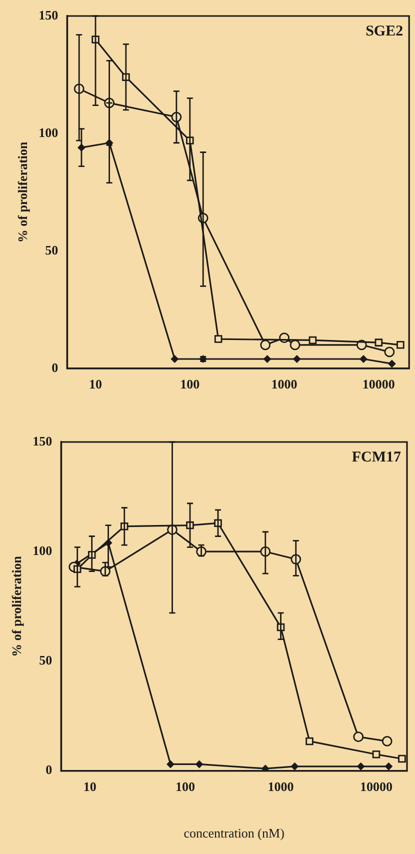 The width and height of the screenshot is (415, 854). What do you see at coordinates (377, 457) in the screenshot?
I see `annotation: FCM17` at bounding box center [377, 457].